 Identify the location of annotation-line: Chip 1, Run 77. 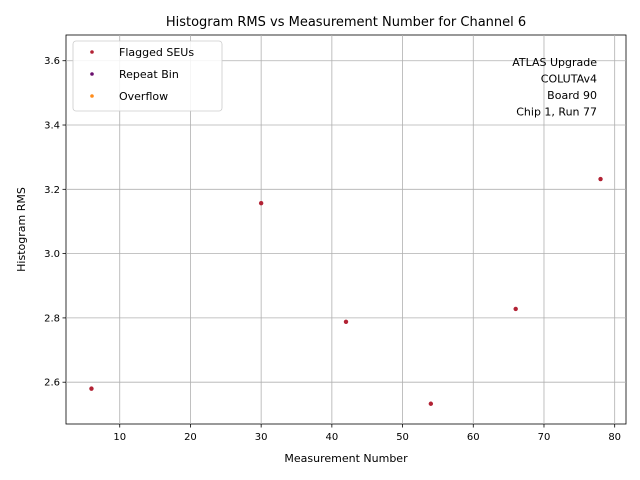
(556, 112).